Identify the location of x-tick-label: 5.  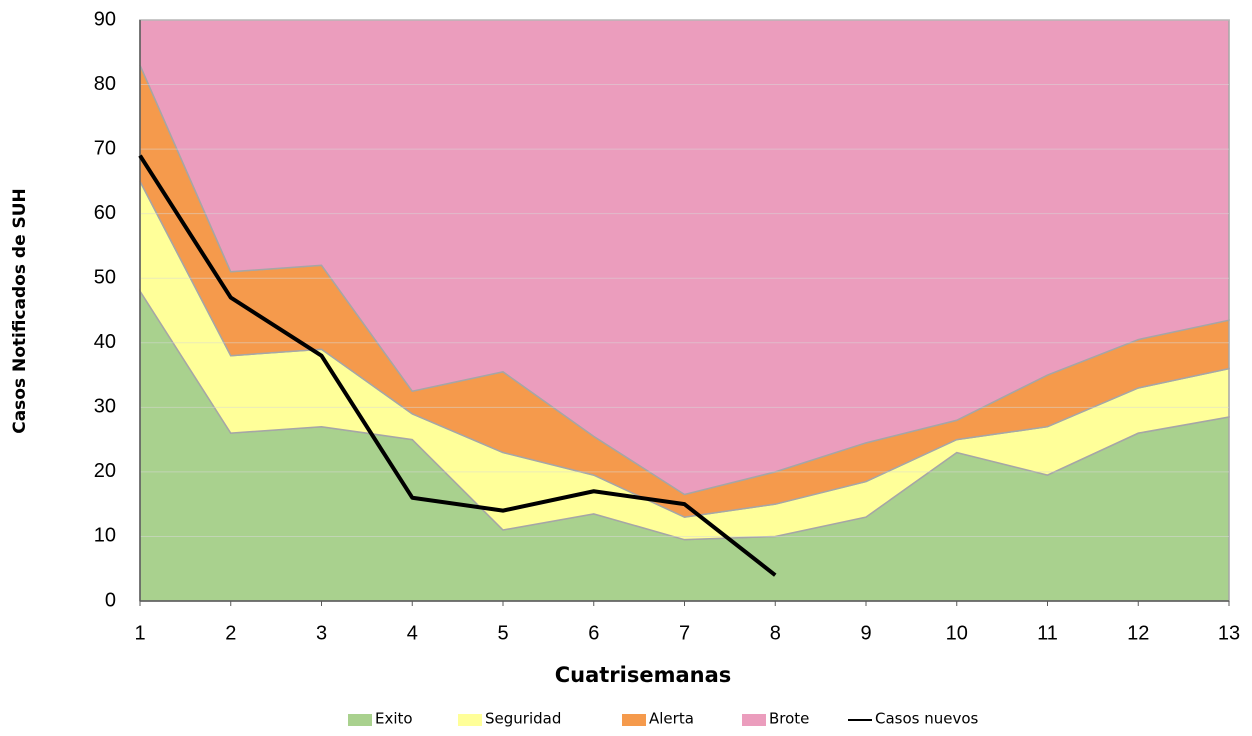
(502, 633).